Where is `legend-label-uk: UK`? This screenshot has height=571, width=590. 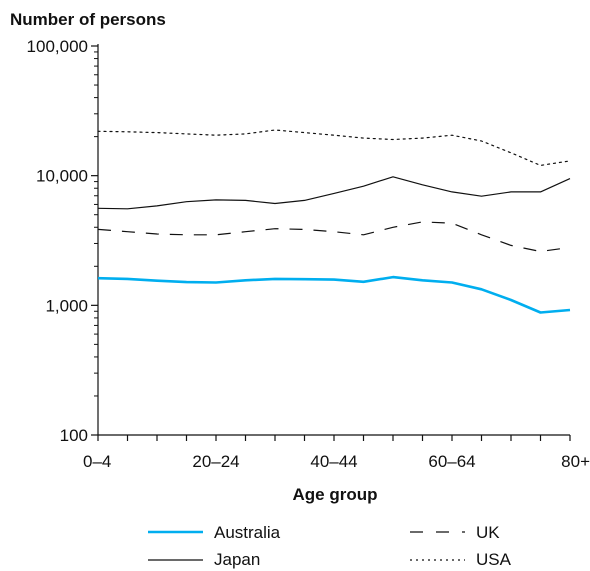 legend-label-uk: UK is located at coordinates (488, 532).